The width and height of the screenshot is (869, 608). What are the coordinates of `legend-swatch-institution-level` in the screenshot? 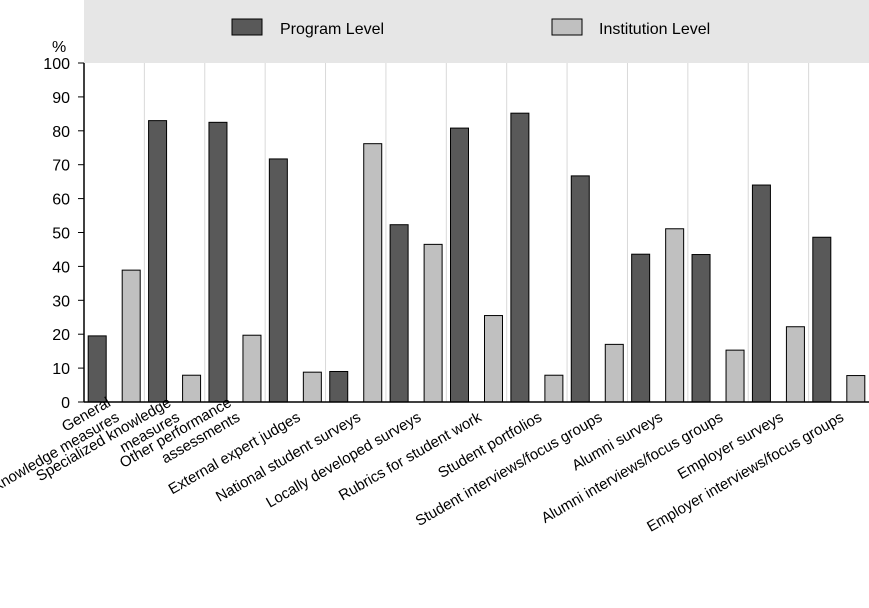 It's located at (567, 27).